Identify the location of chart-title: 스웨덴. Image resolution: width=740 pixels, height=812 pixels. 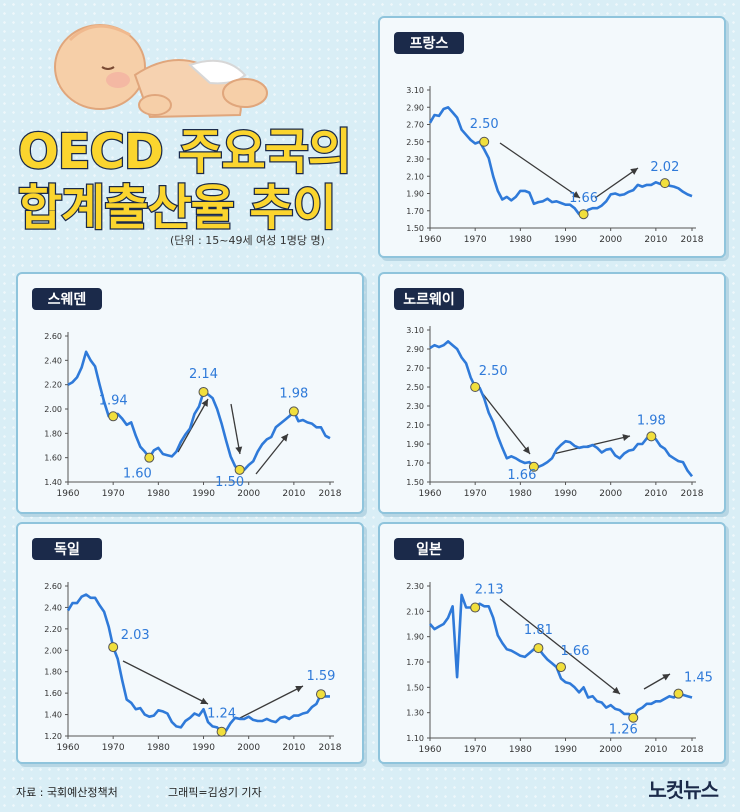
(67, 300).